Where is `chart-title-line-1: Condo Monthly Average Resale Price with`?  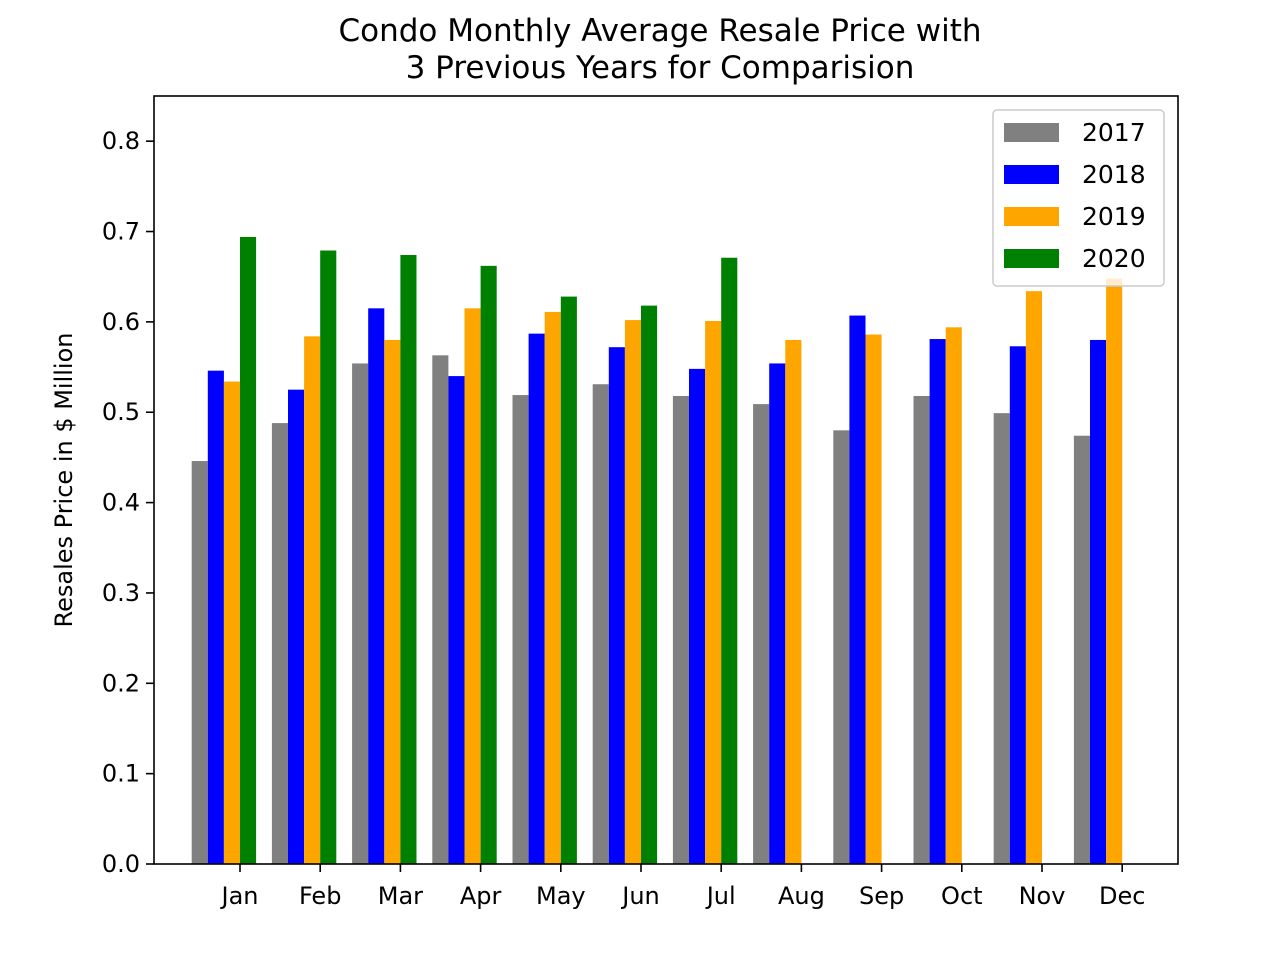
chart-title-line-1: Condo Monthly Average Resale Price with is located at coordinates (659, 31).